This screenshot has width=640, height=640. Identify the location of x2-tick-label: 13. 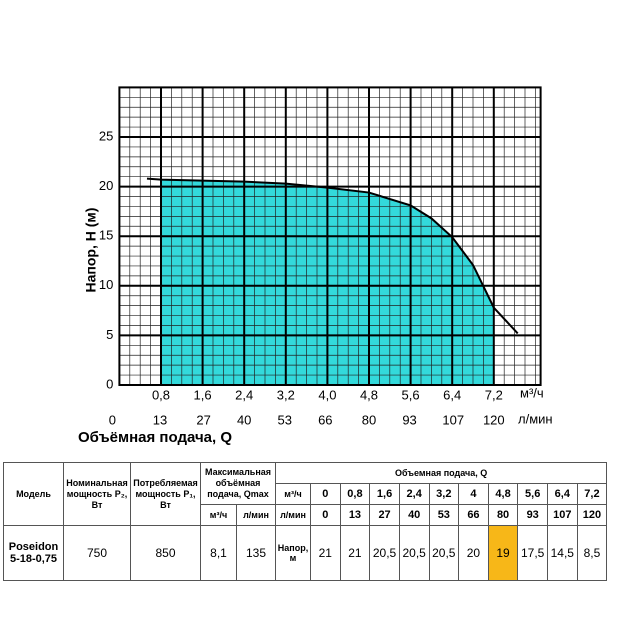
(160, 419).